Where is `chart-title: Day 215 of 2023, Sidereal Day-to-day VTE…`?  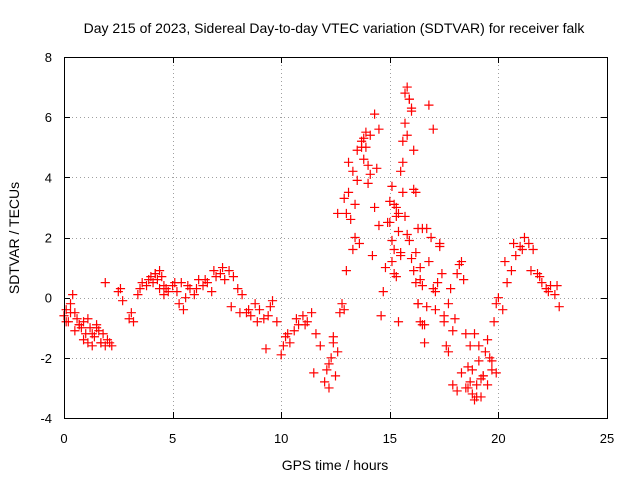 chart-title: Day 215 of 2023, Sidereal Day-to-day VTE… is located at coordinates (335, 28).